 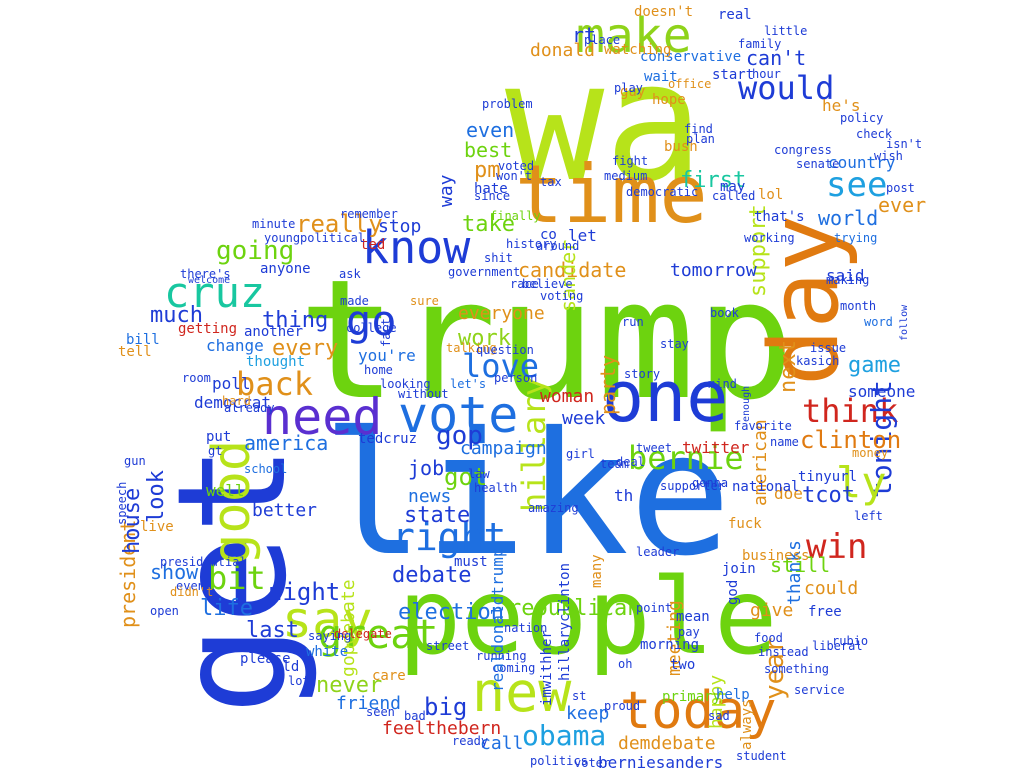 I want to click on word-bit: bit, so click(x=237, y=578).